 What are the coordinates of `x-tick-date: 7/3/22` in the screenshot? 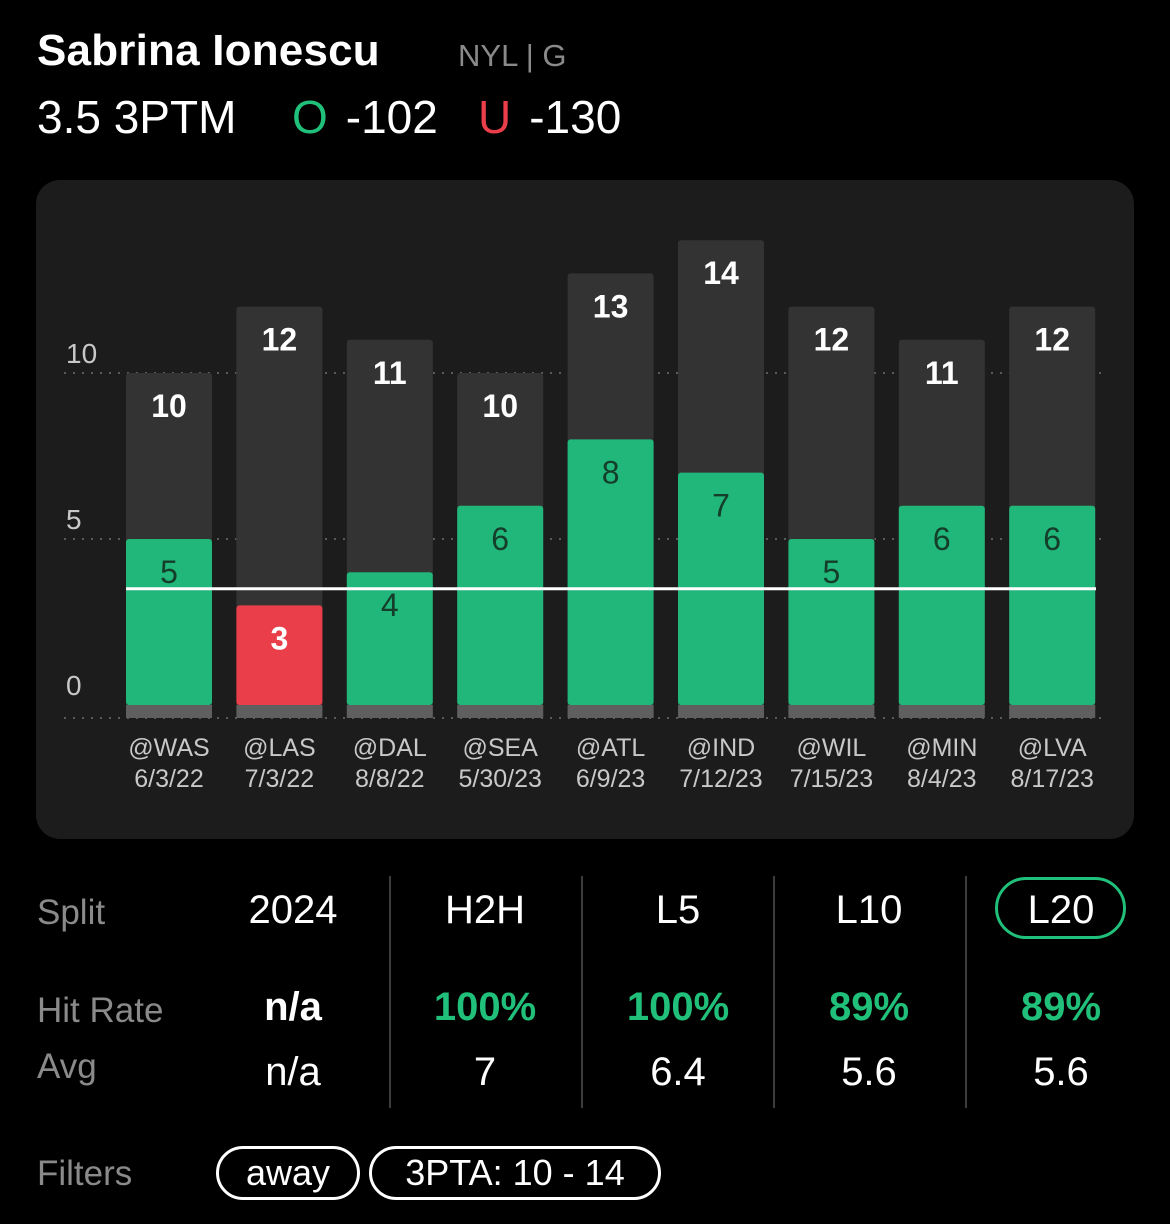 It's located at (280, 779).